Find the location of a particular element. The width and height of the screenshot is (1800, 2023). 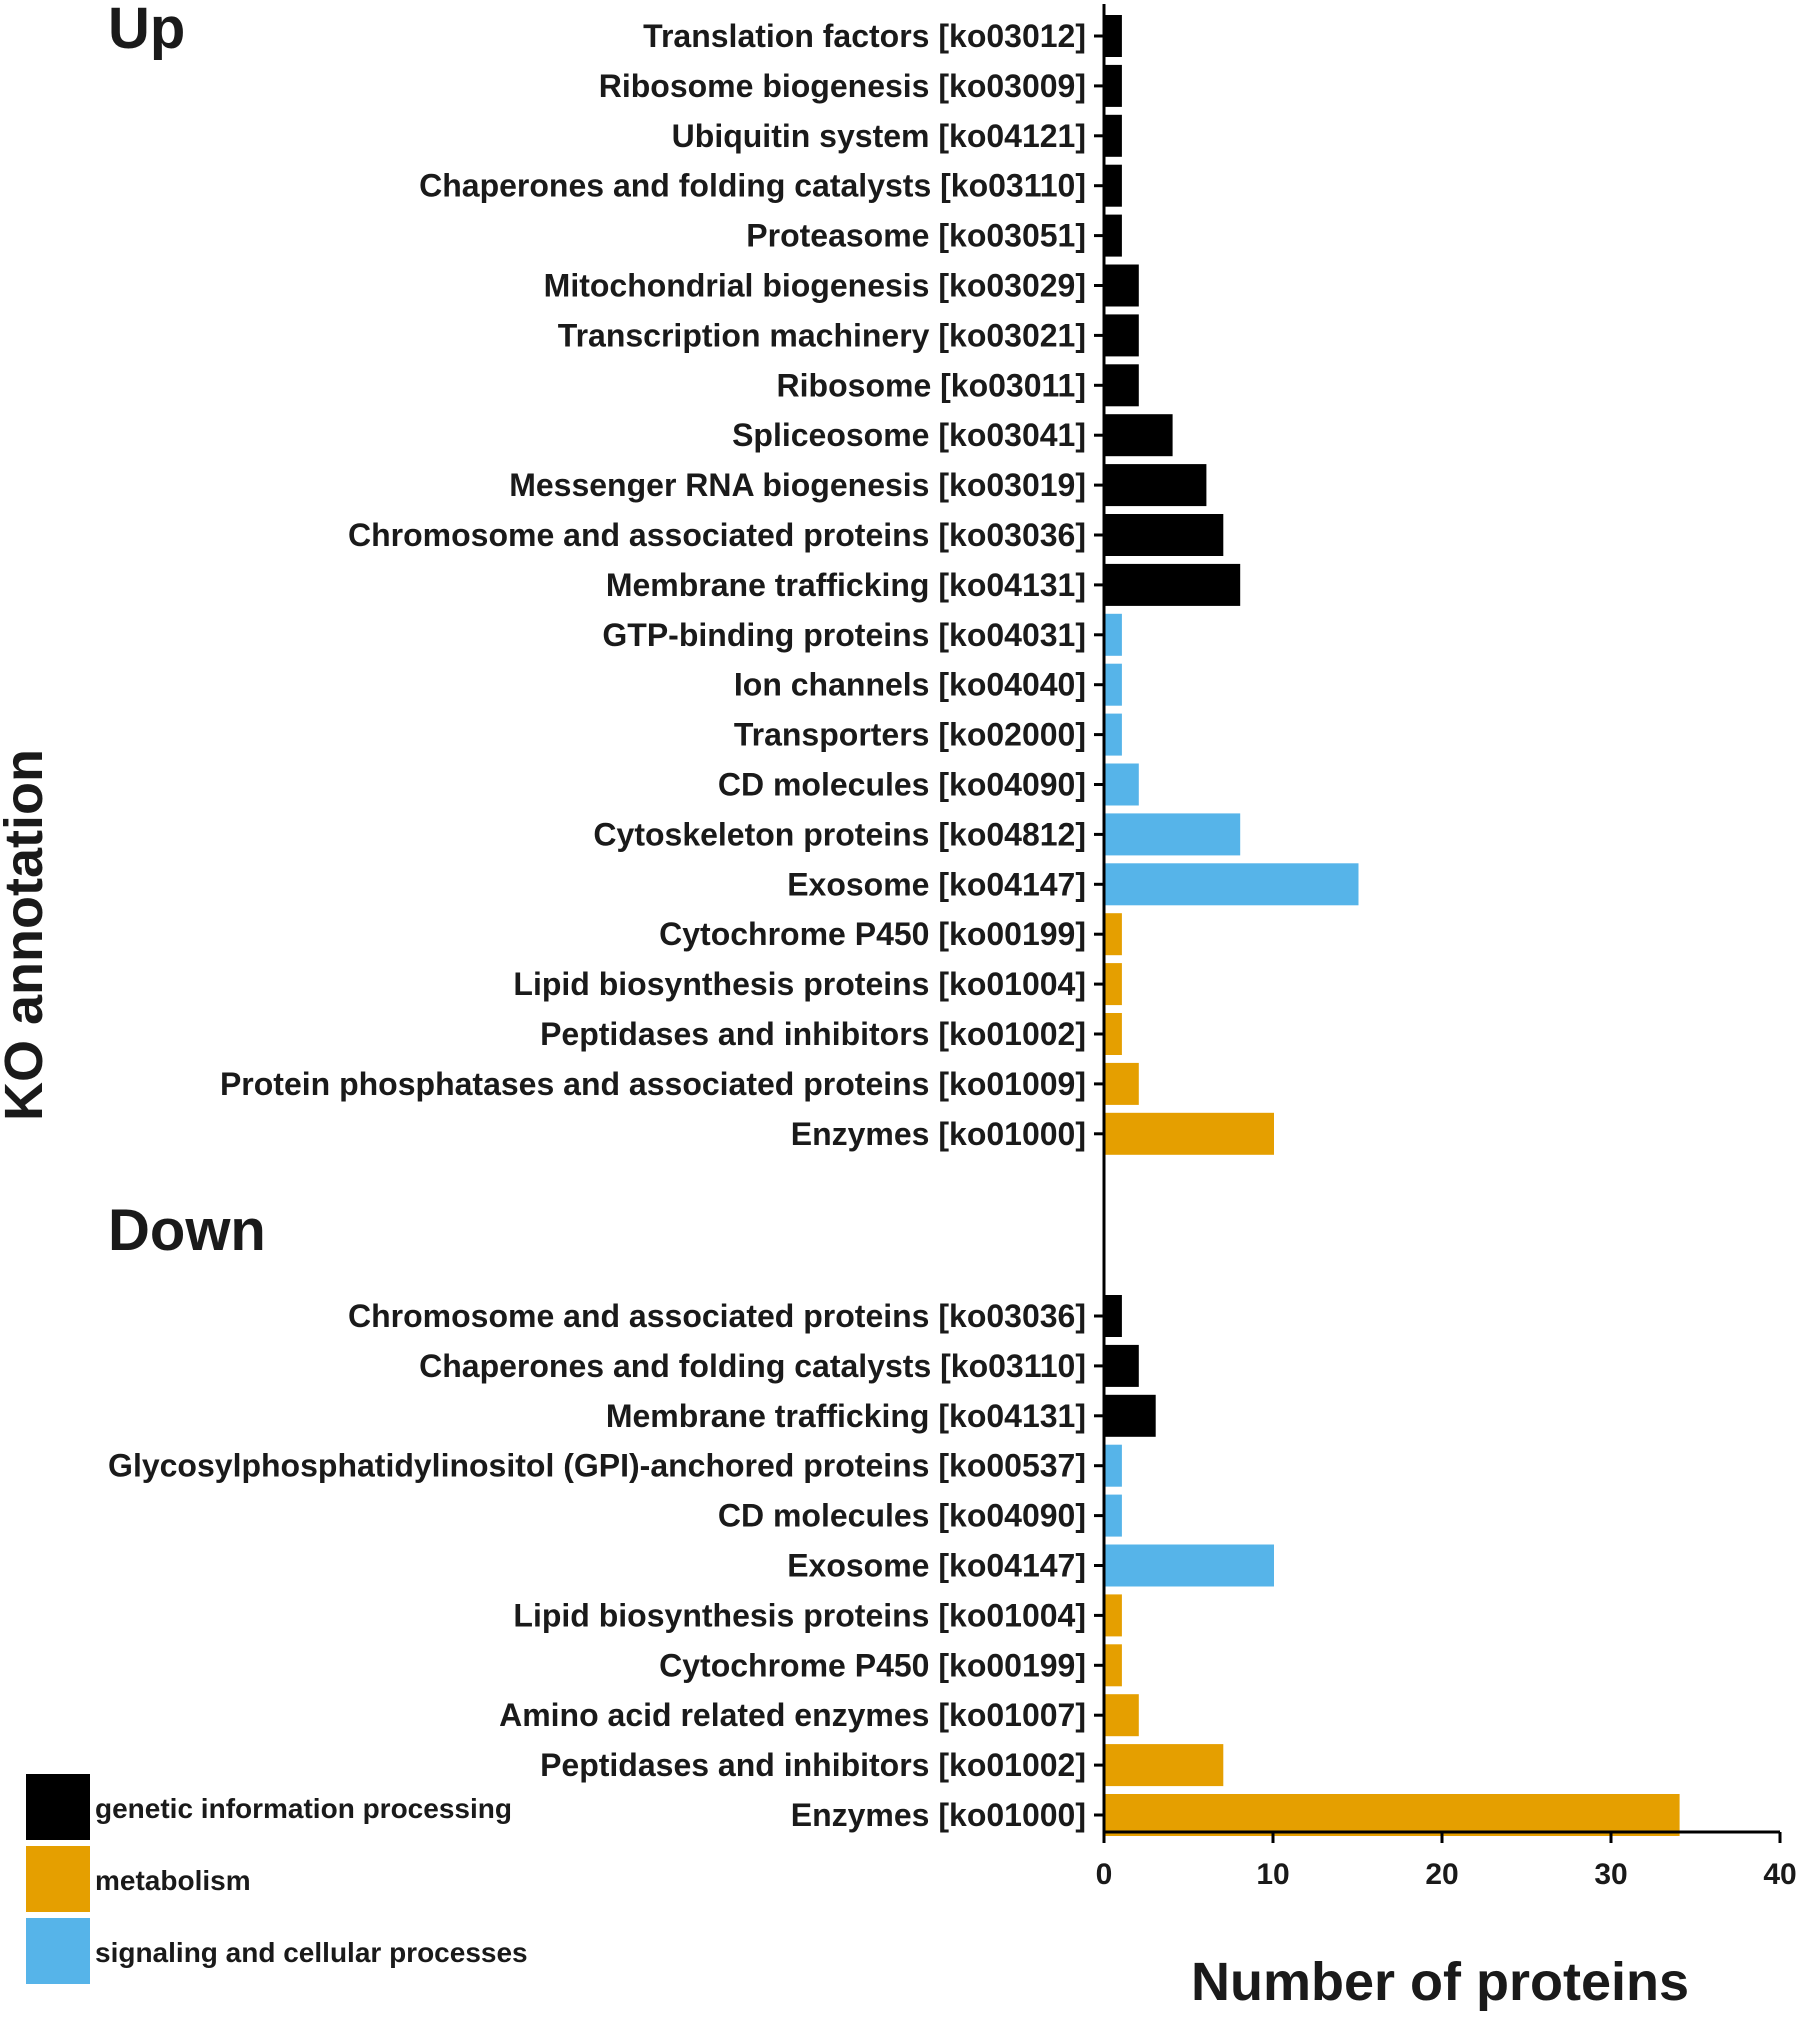

x-tick-label: 30 is located at coordinates (1610, 1874).